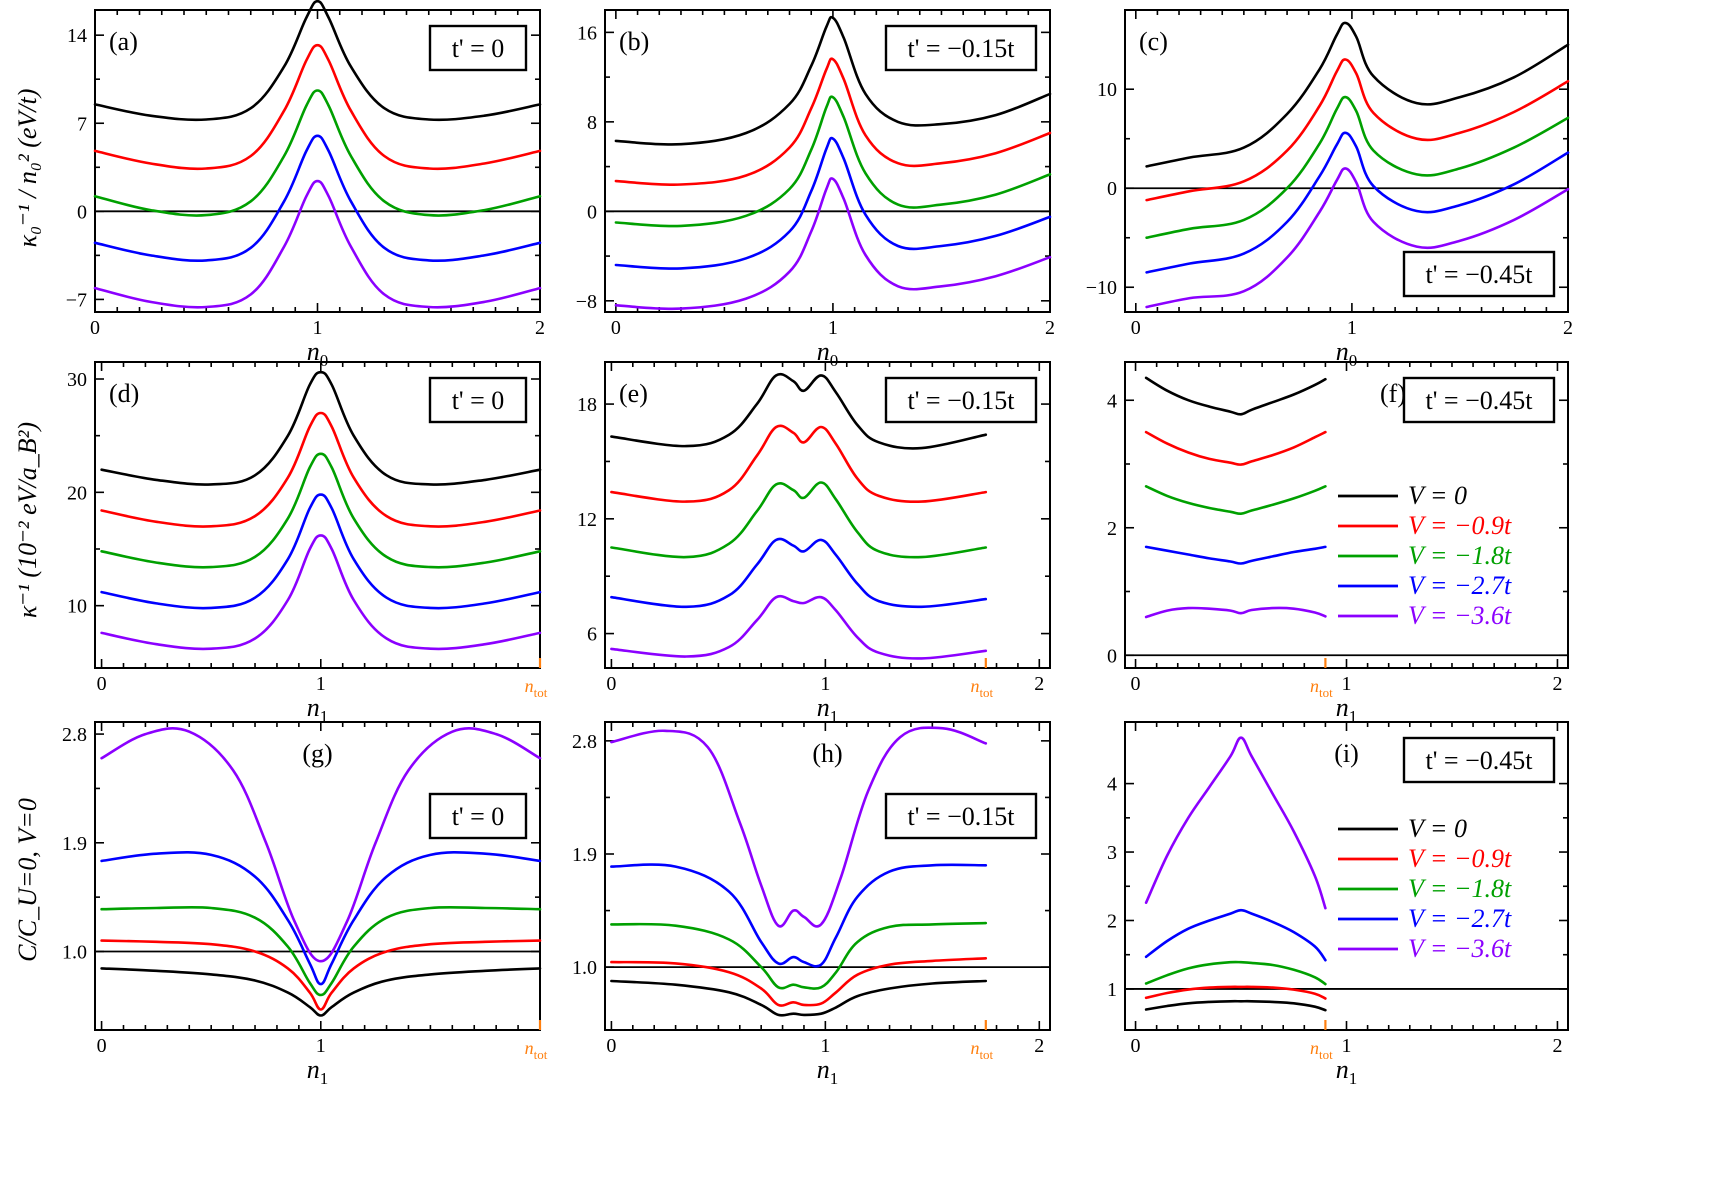  What do you see at coordinates (76, 300) in the screenshot?
I see `y-tick-label: −7` at bounding box center [76, 300].